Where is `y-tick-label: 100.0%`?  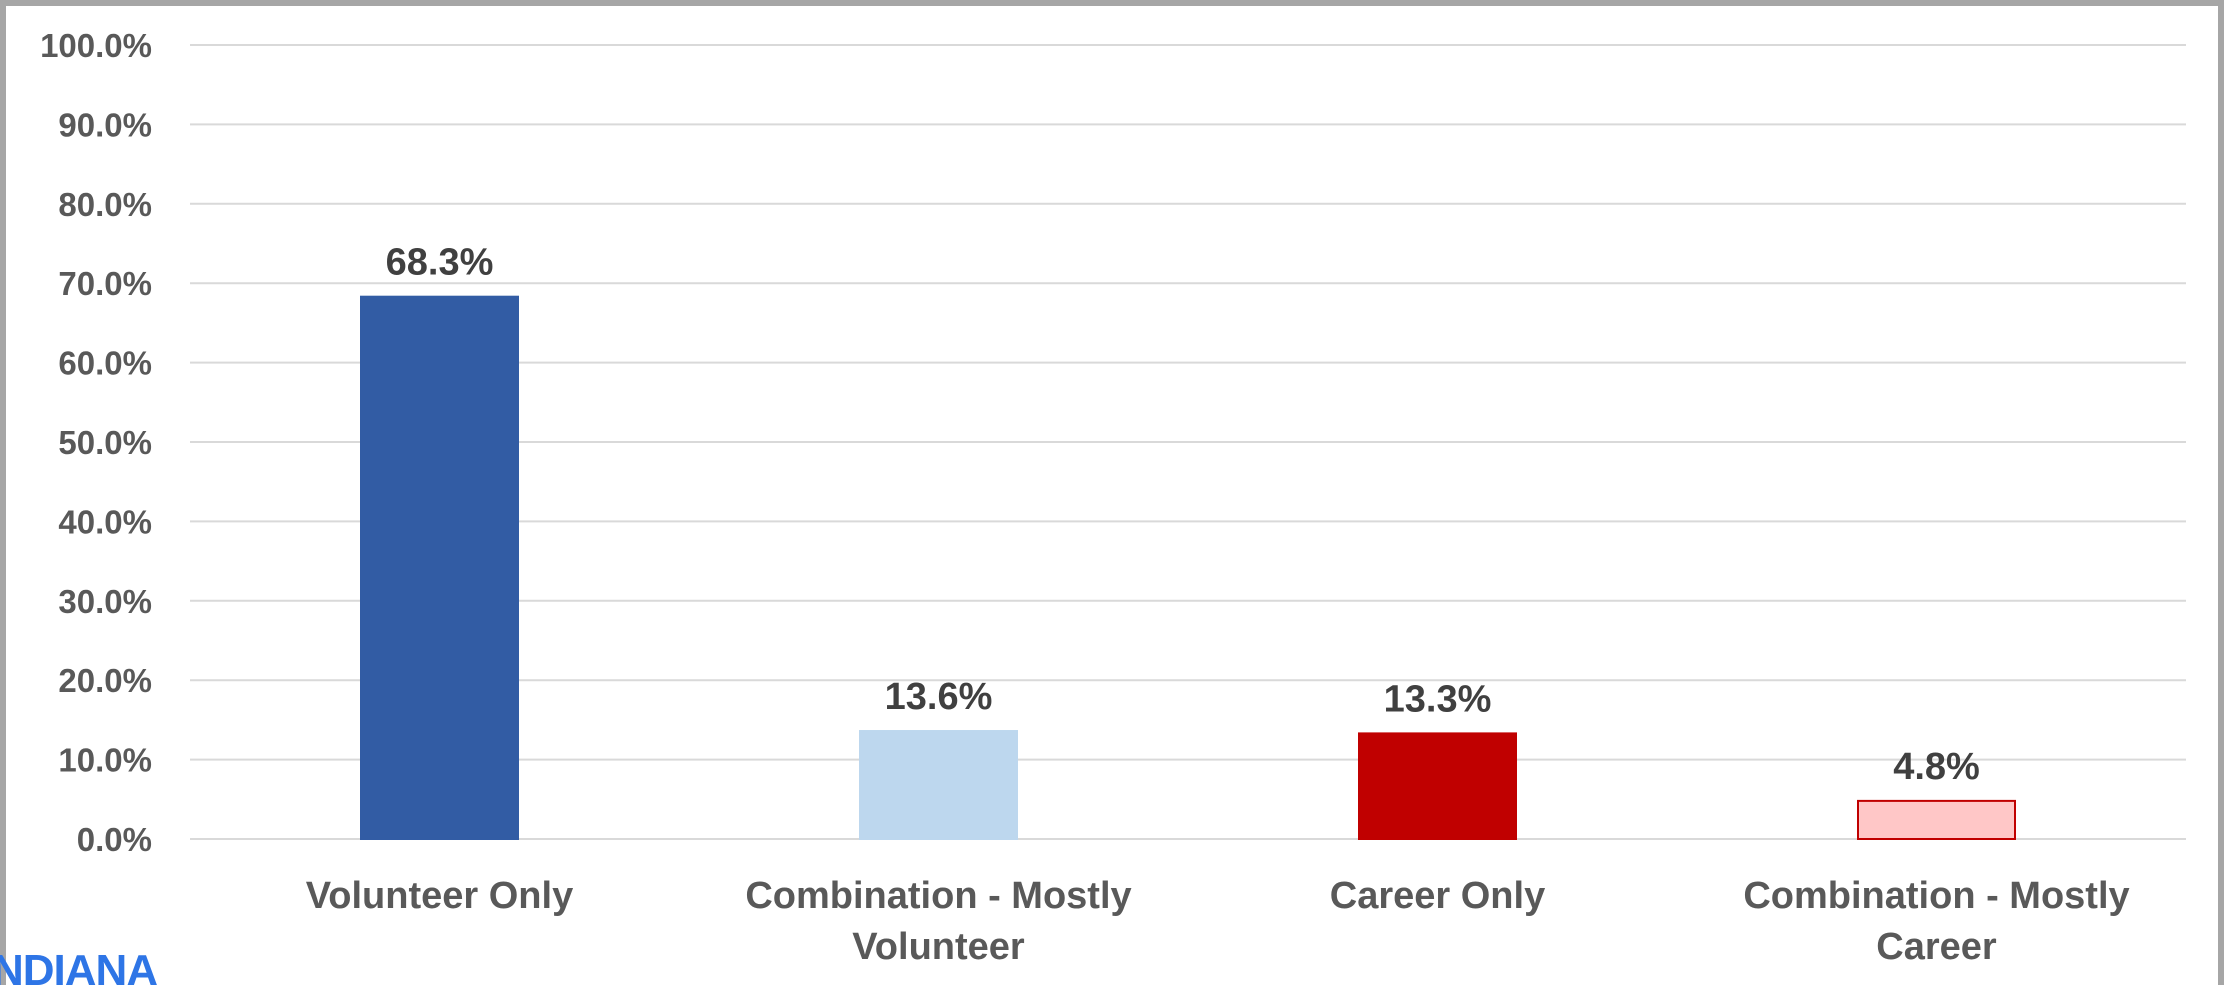 y-tick-label: 100.0% is located at coordinates (96, 45).